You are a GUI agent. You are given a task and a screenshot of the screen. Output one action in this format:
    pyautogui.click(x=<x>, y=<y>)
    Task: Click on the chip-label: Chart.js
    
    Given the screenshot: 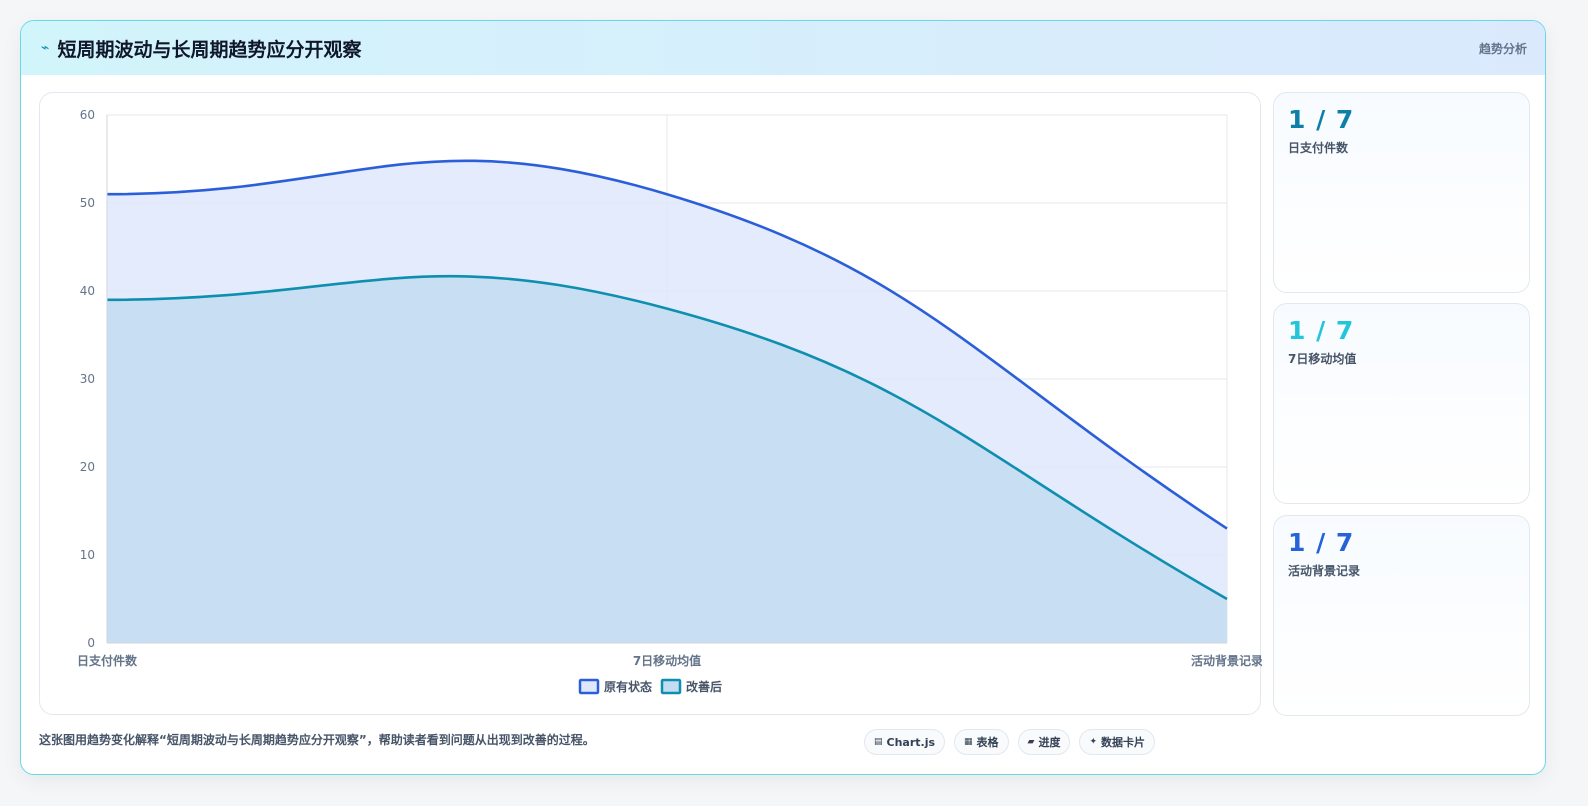 What is the action you would take?
    pyautogui.click(x=911, y=742)
    